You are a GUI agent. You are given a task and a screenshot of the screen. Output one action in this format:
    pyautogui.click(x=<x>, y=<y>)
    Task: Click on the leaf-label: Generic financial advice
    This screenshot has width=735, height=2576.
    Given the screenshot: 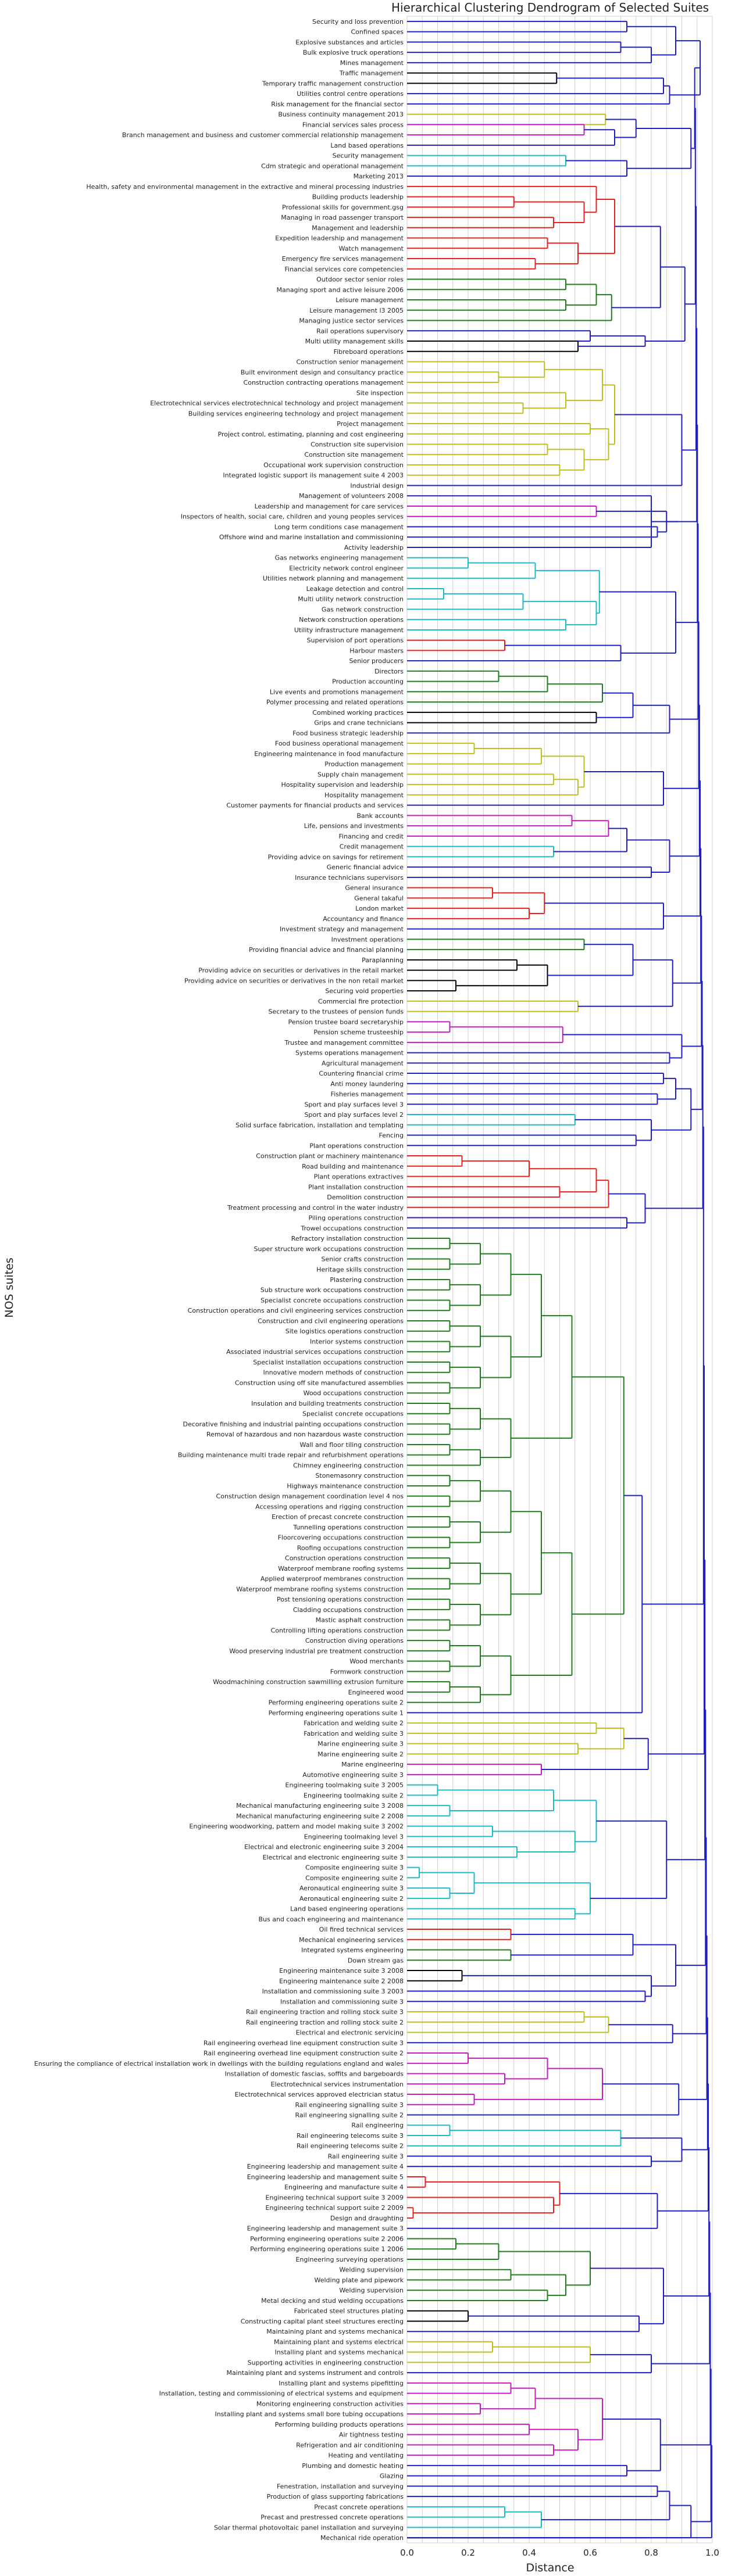 What is the action you would take?
    pyautogui.click(x=365, y=867)
    